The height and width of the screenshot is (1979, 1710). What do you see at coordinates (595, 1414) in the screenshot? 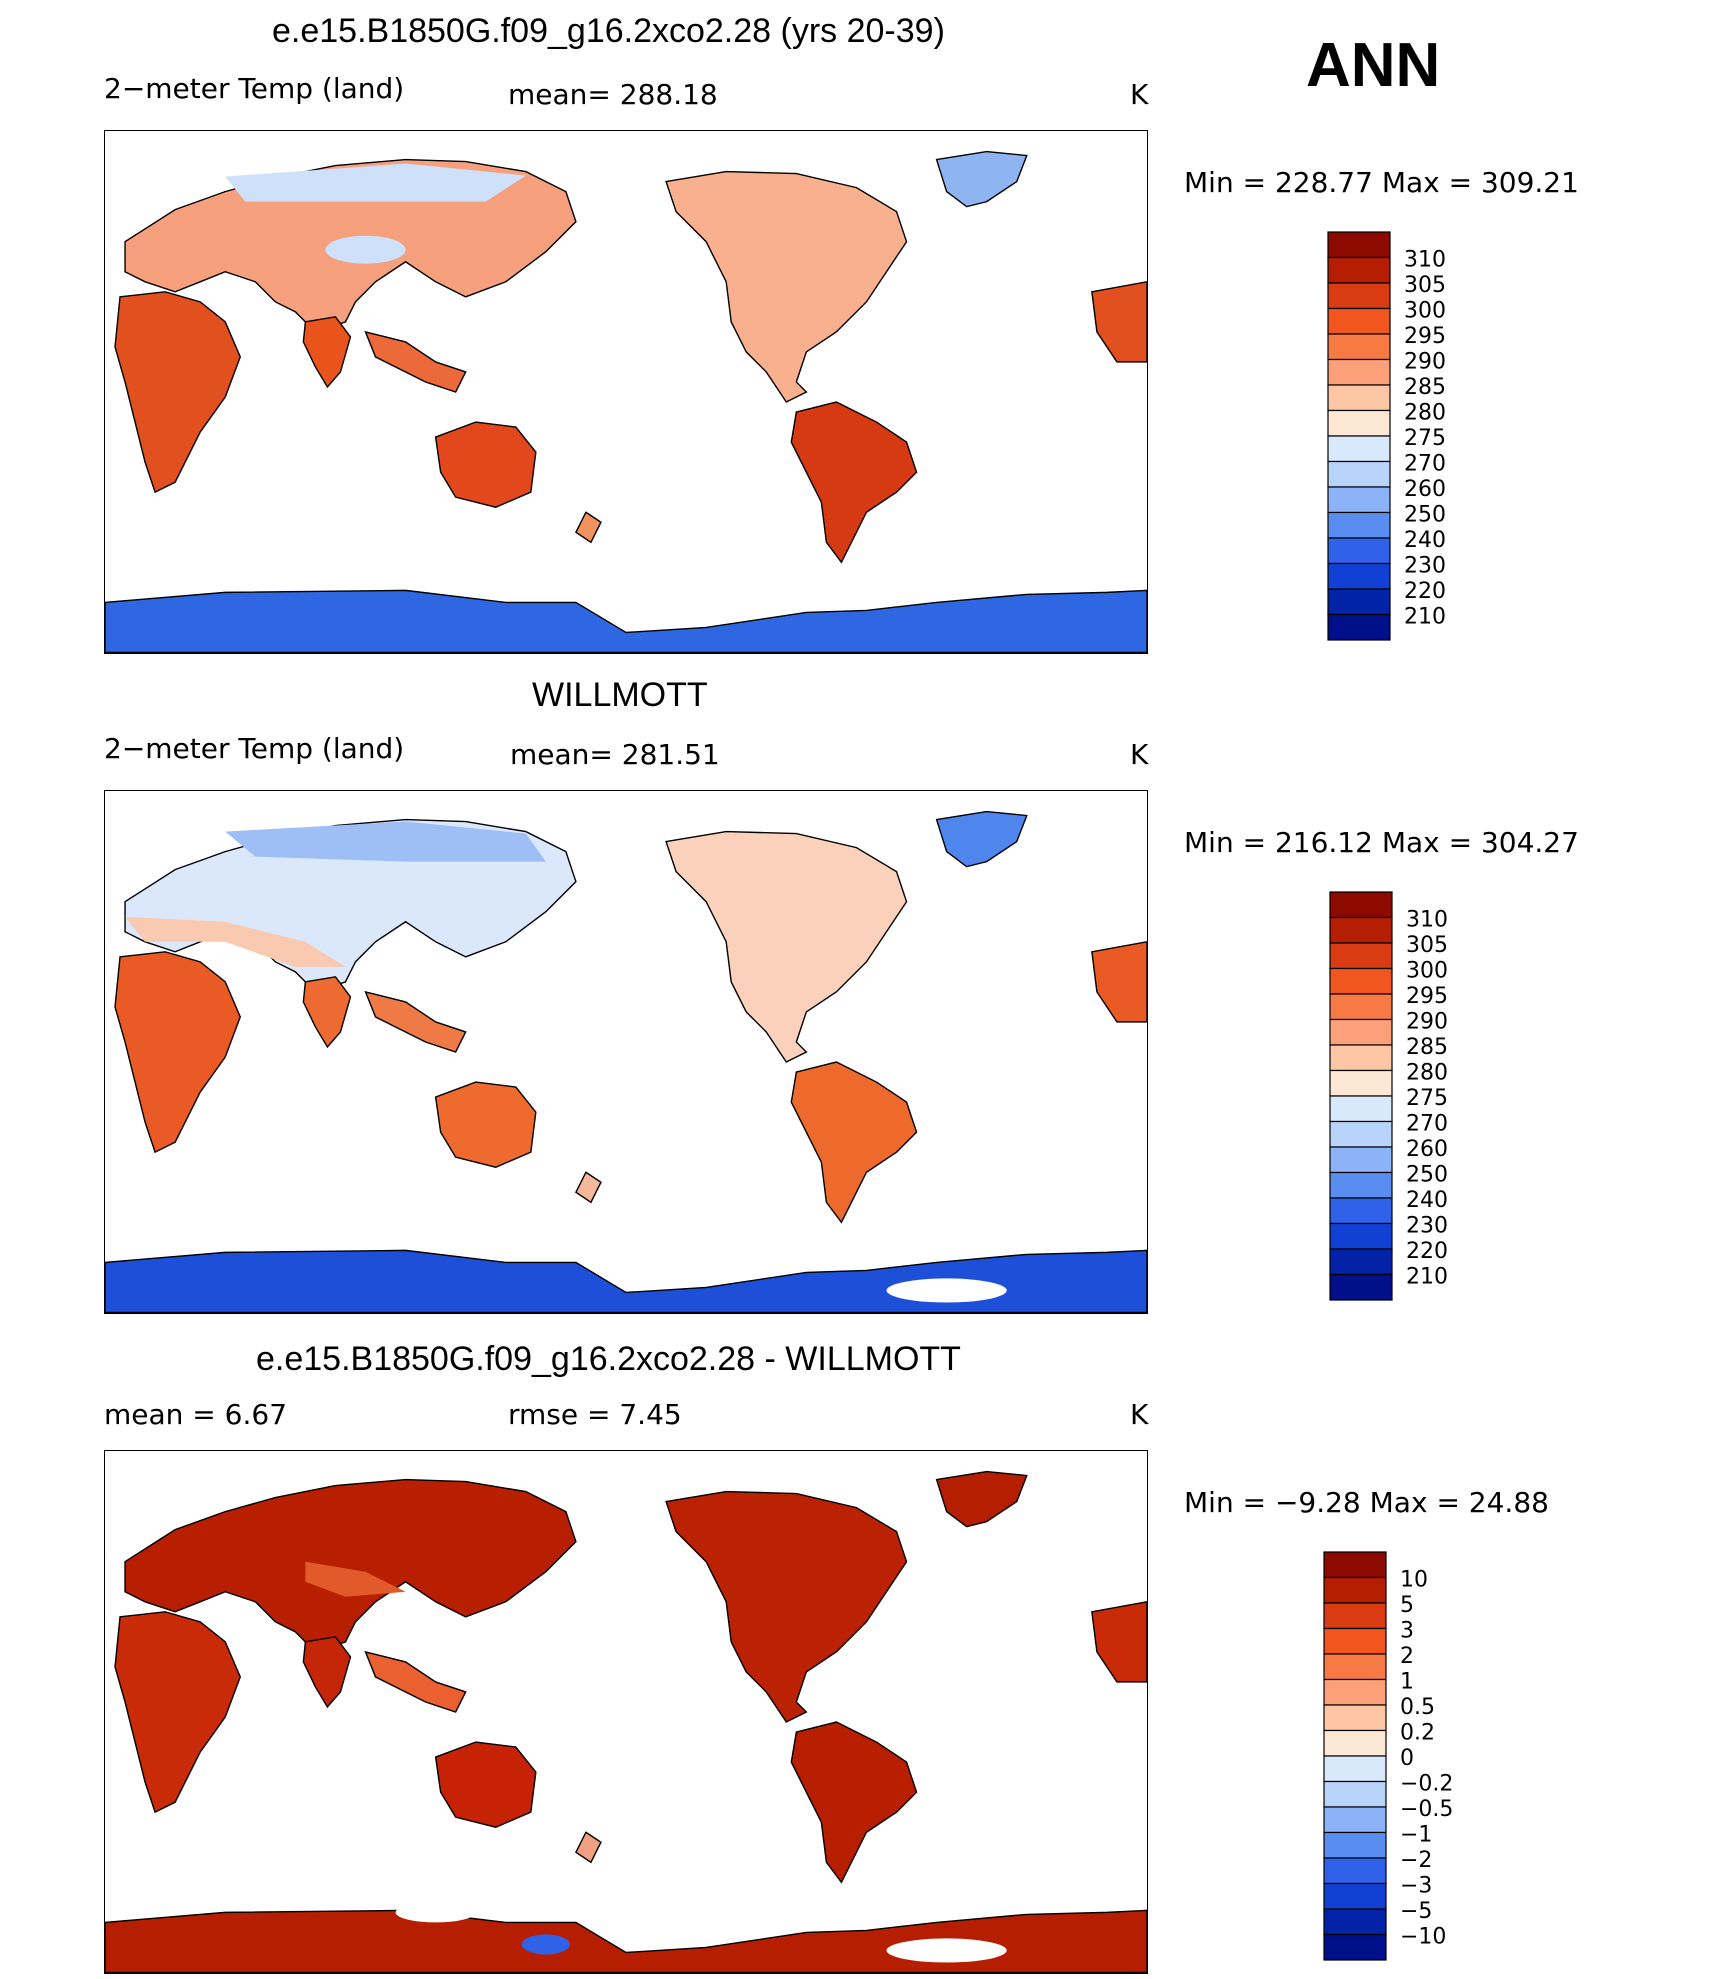
I see `panel-3-rmse-label: rmse = 7.45` at bounding box center [595, 1414].